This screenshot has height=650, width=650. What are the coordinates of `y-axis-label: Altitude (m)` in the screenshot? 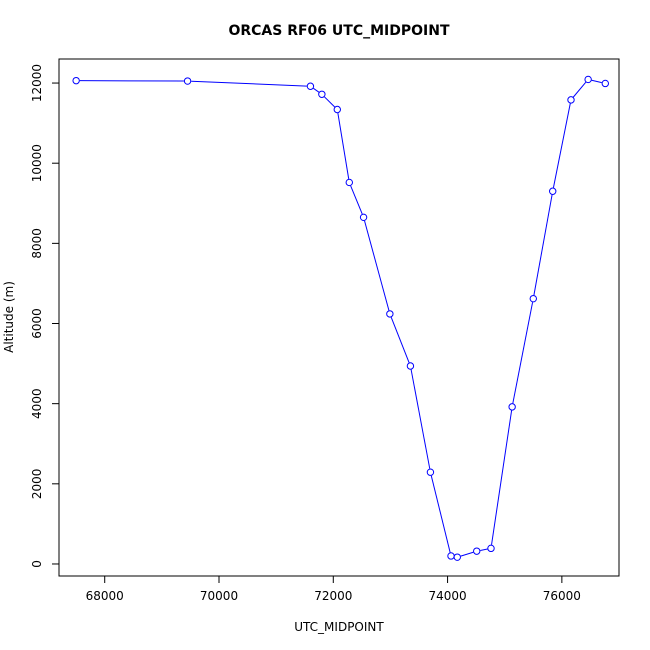 It's located at (9, 317).